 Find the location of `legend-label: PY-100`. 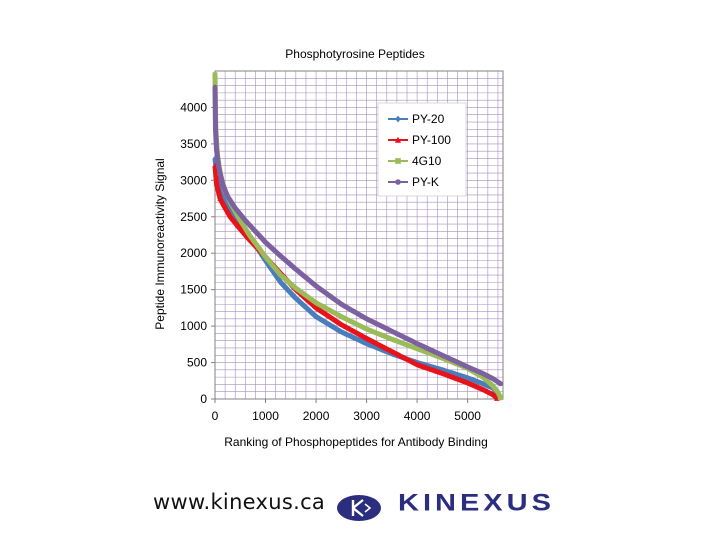

legend-label: PY-100 is located at coordinates (431, 140).